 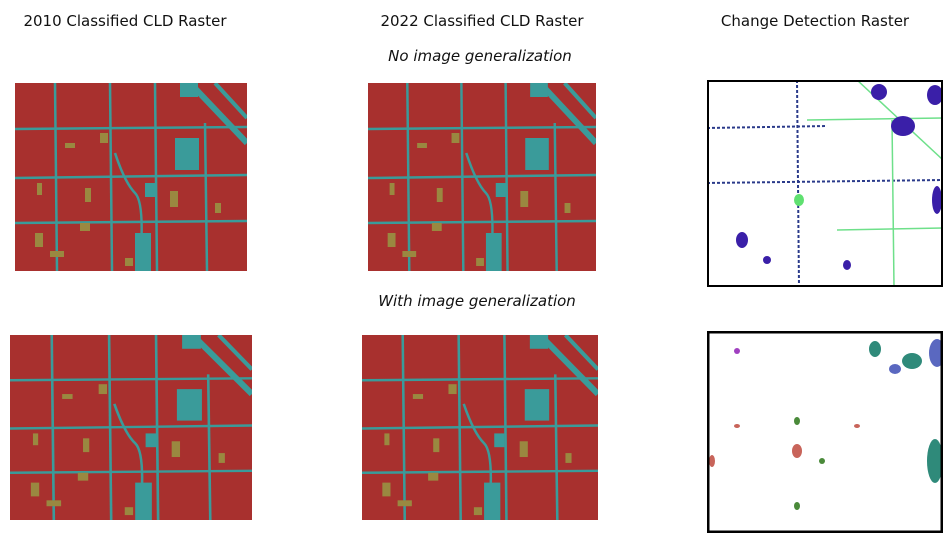 I want to click on raster-2010-generalized, so click(x=131, y=427).